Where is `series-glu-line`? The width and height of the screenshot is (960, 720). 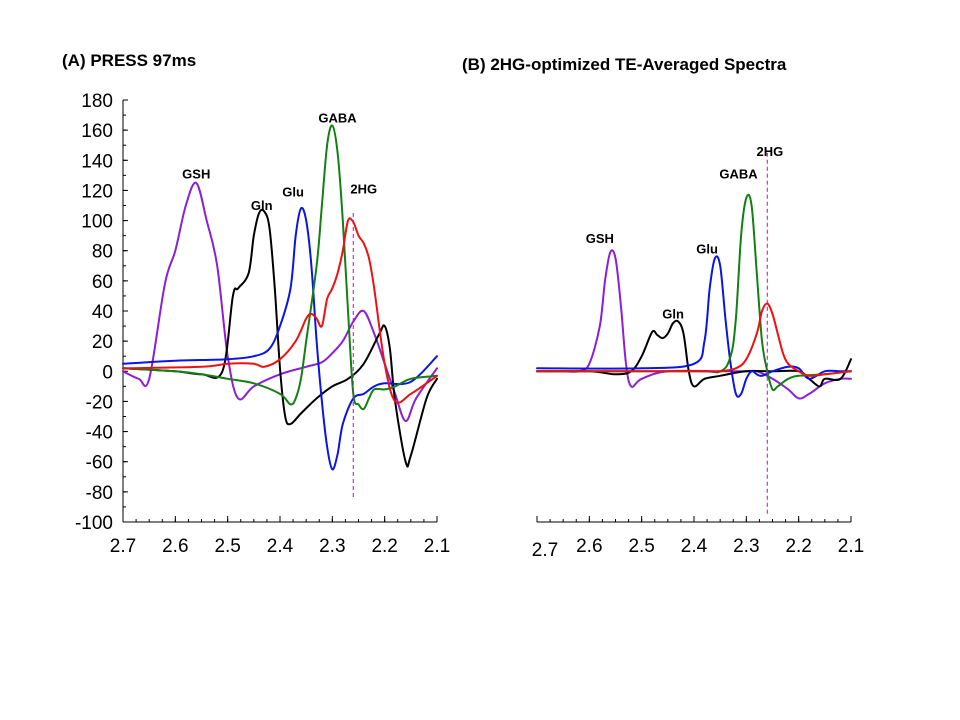 series-glu-line is located at coordinates (280, 338).